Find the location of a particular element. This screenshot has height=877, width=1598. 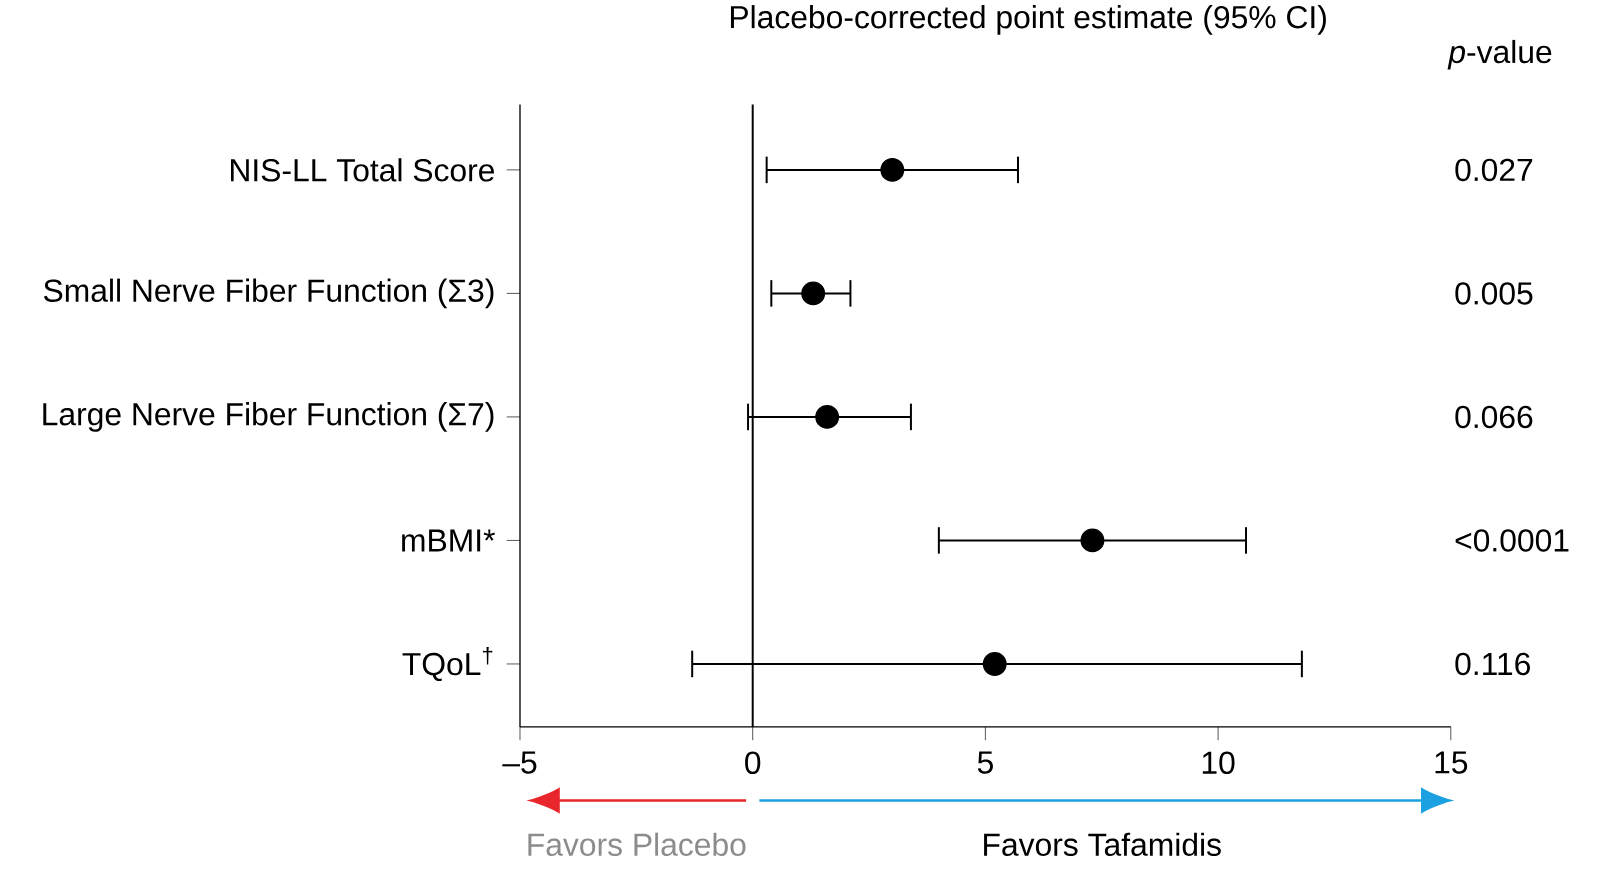

text: 0.116 is located at coordinates (1492, 664).